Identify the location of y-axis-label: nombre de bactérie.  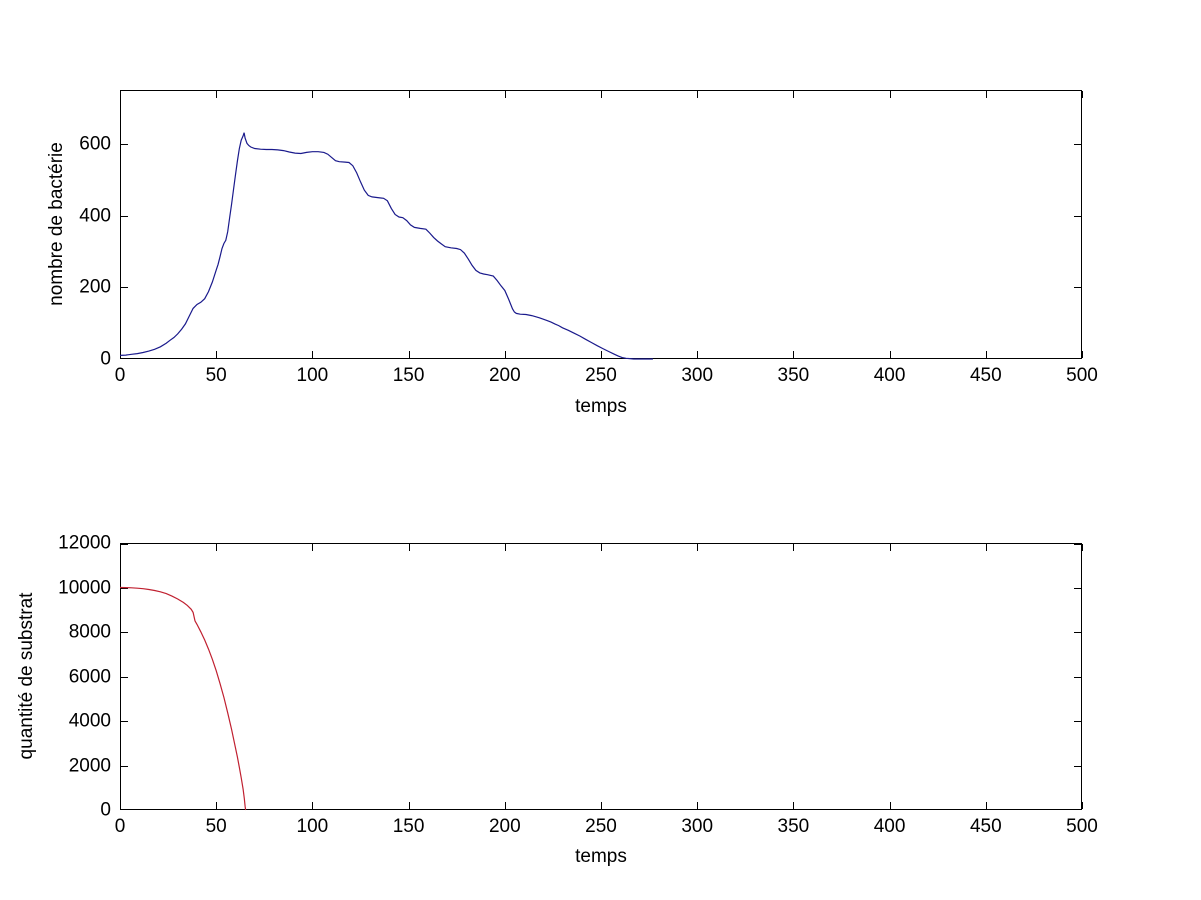
(56, 224).